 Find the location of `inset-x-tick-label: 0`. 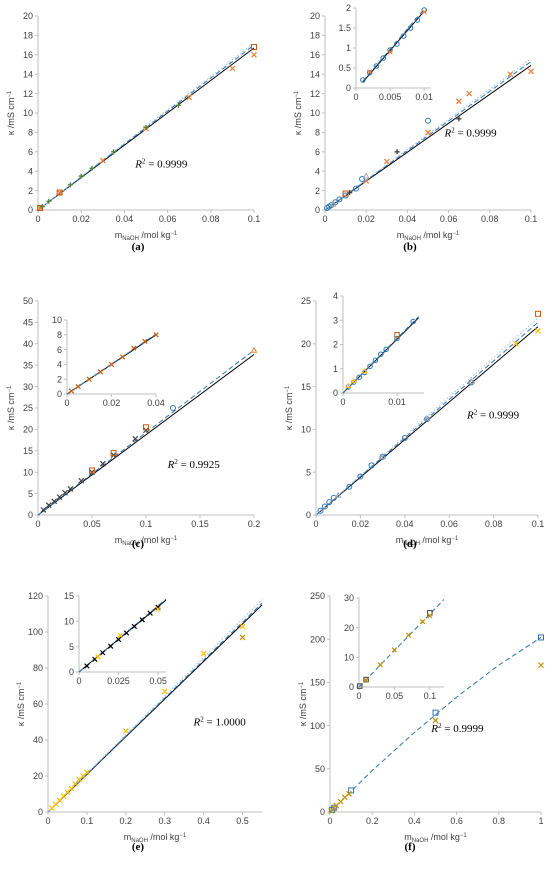

inset-x-tick-label: 0 is located at coordinates (355, 97).